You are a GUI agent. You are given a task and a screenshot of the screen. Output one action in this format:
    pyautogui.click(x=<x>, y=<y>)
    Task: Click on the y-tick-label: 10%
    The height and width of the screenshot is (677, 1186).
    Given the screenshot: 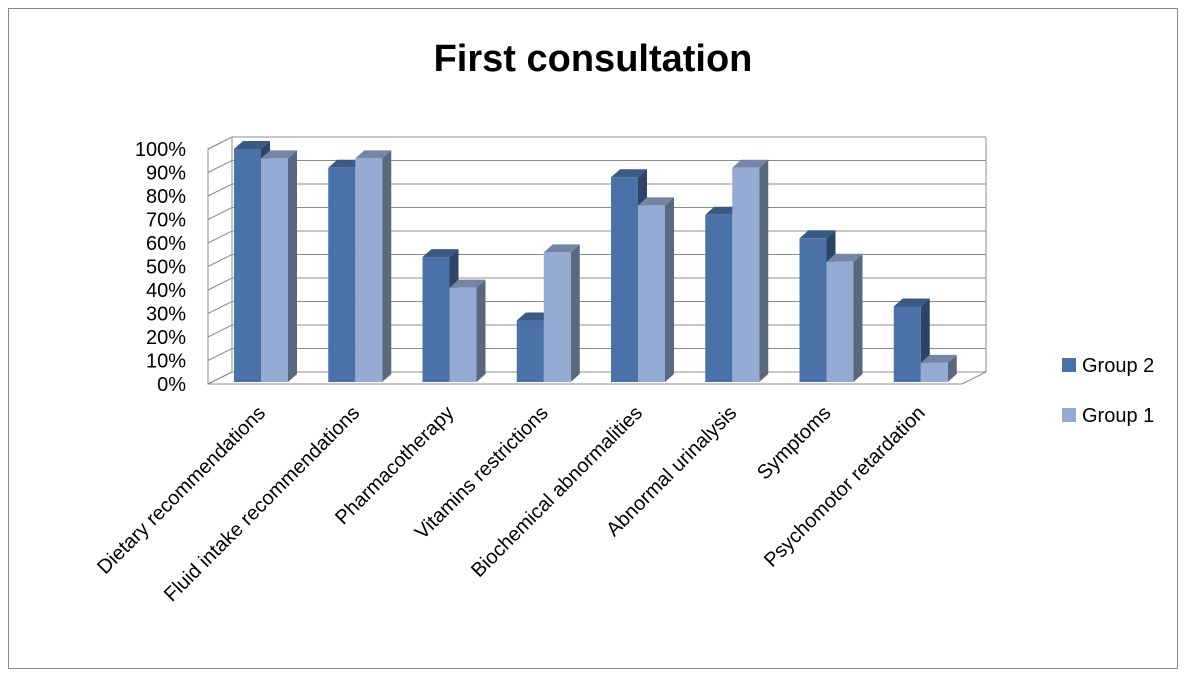 What is the action you would take?
    pyautogui.click(x=166, y=362)
    